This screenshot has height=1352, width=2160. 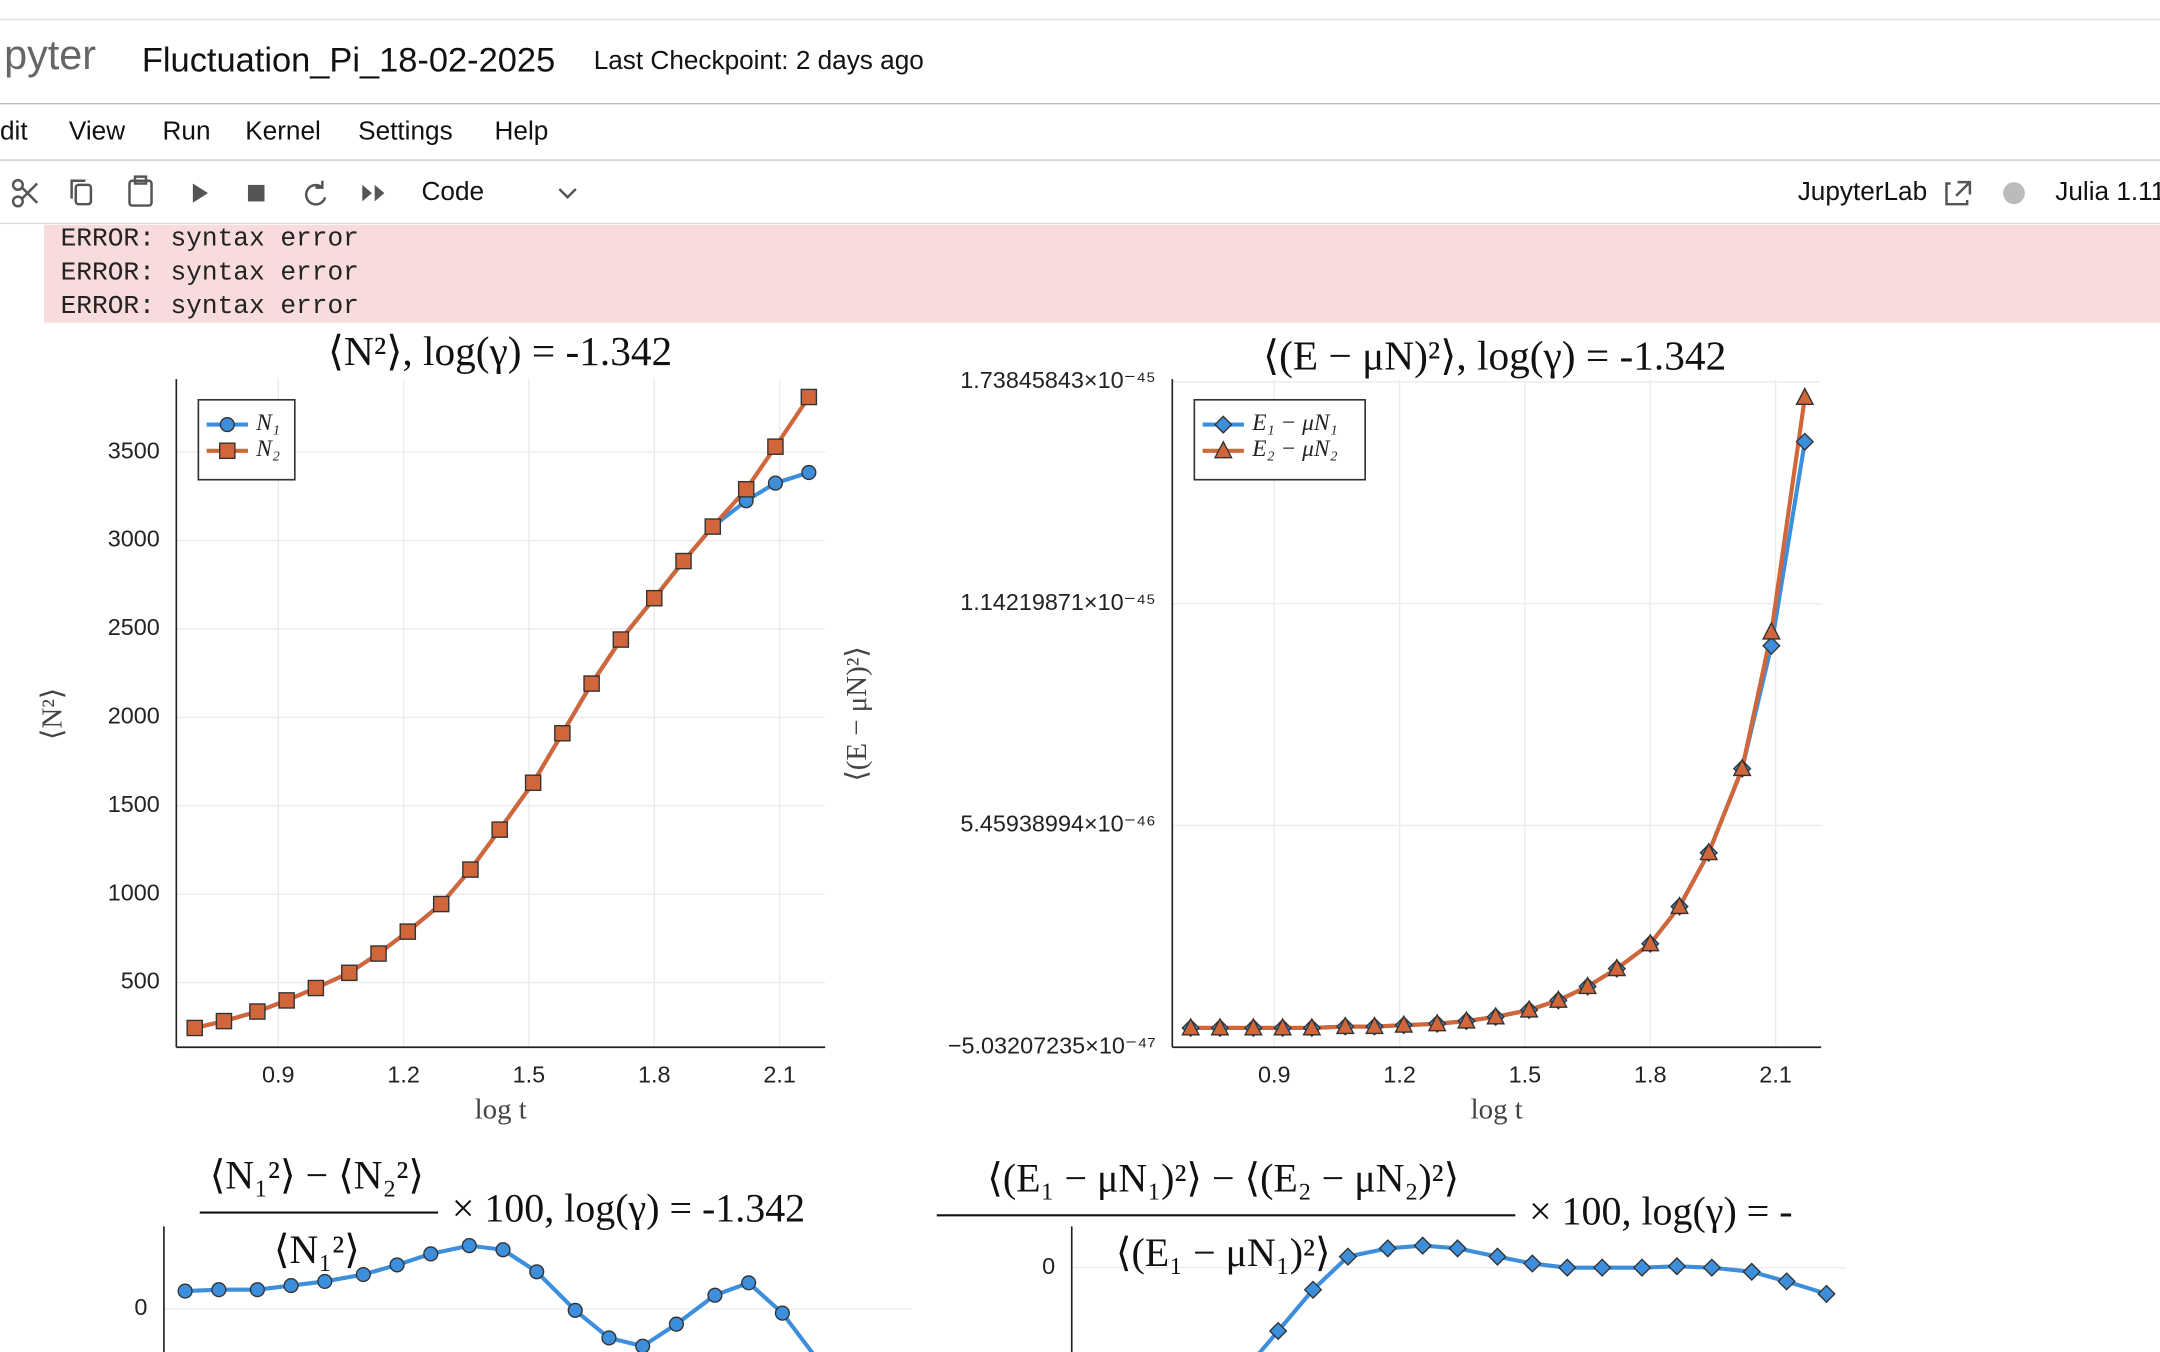 What do you see at coordinates (403, 1074) in the screenshot?
I see `x-tick-label: 1.2` at bounding box center [403, 1074].